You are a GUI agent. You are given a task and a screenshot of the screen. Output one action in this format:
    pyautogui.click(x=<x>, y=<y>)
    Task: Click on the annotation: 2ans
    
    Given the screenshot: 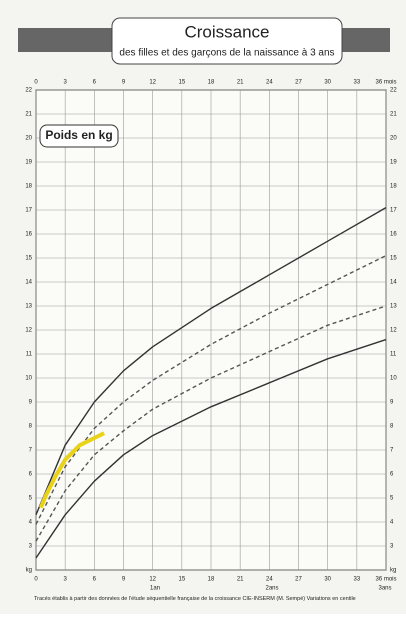 What is the action you would take?
    pyautogui.click(x=271, y=589)
    